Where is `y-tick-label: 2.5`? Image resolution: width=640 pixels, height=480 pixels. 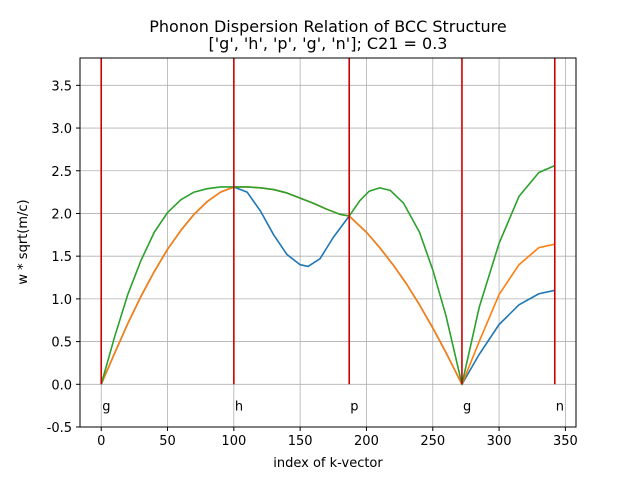 y-tick-label: 2.5 is located at coordinates (61, 172).